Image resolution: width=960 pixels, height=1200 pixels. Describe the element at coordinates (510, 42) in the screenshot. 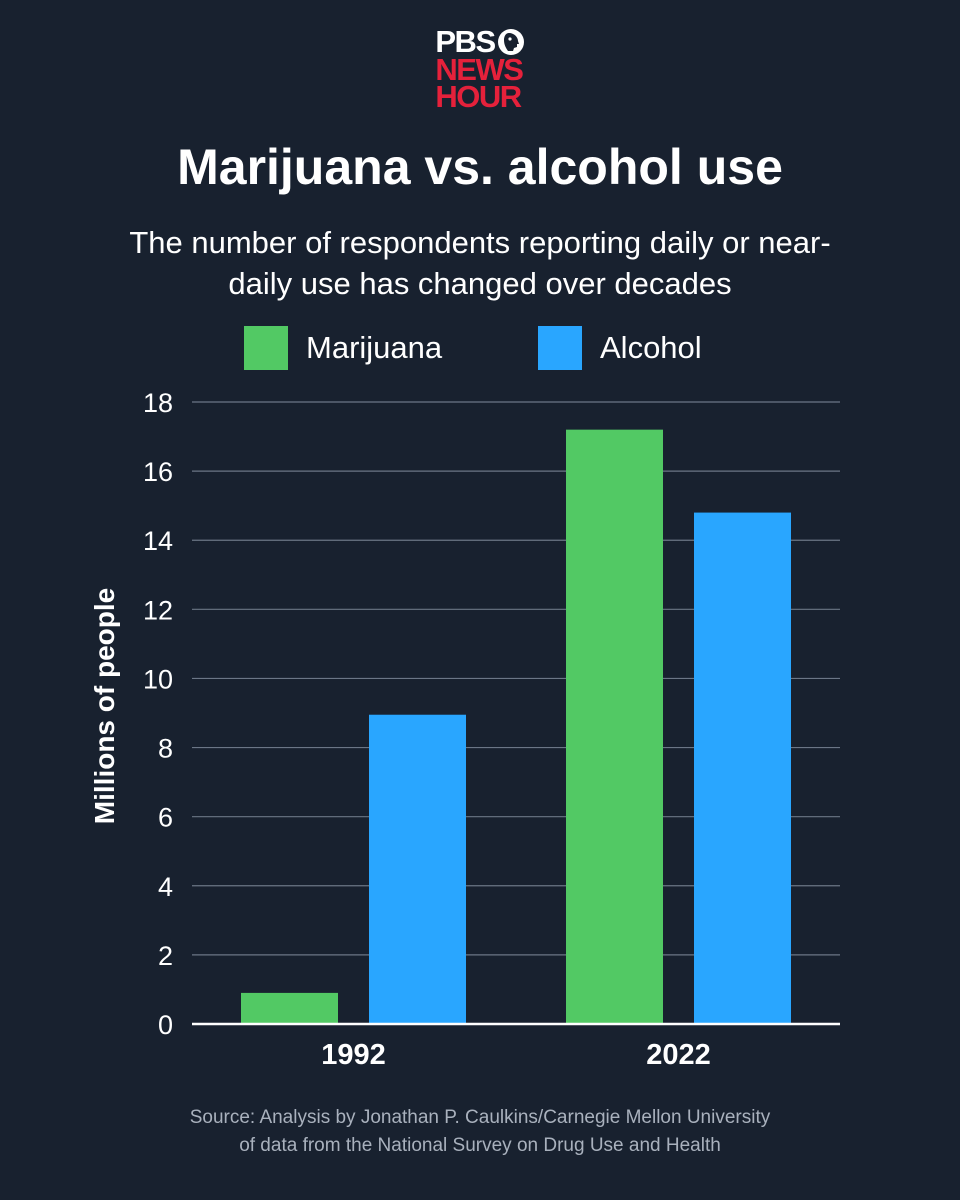

I see `pbs-head-icon` at that location.